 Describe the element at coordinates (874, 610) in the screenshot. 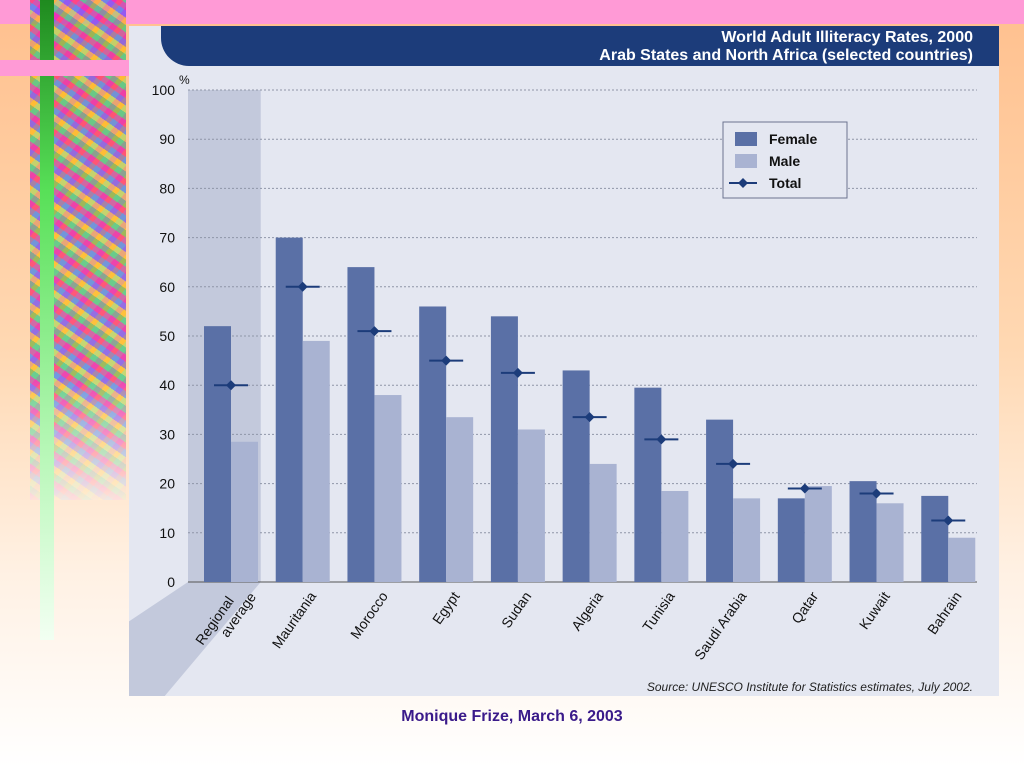

I see `x-tick-label: Kuwait` at that location.